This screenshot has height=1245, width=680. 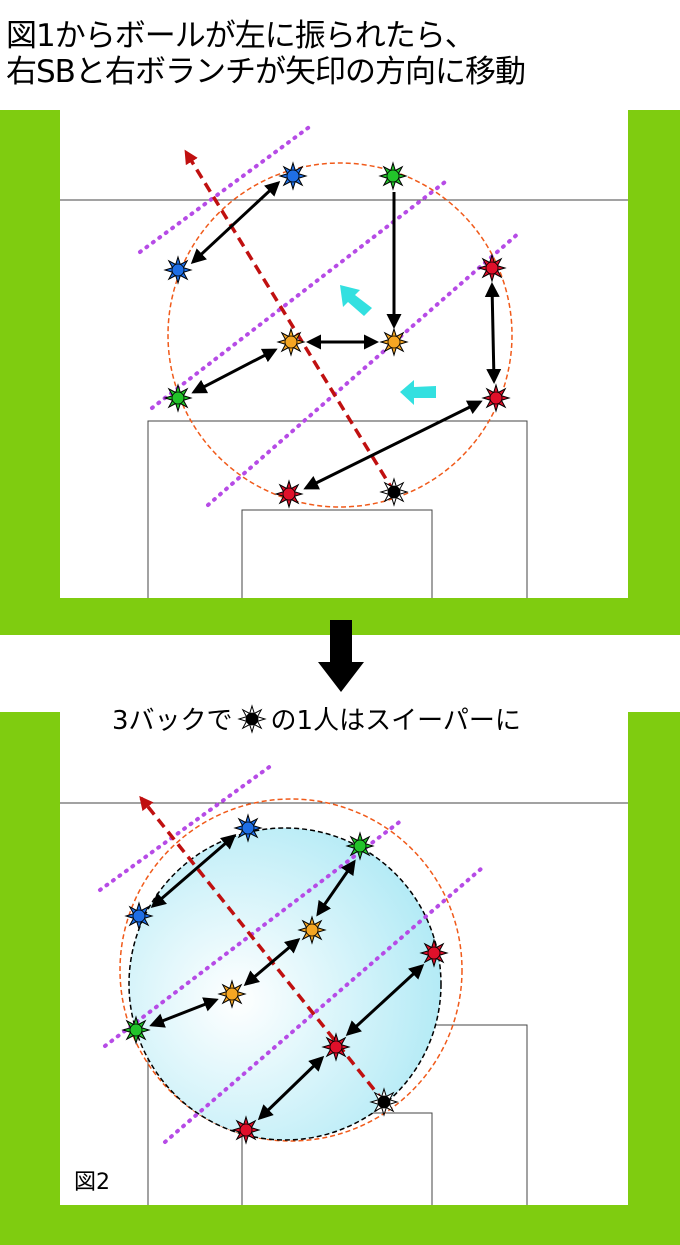 I want to click on down-arrow-icon, so click(x=341, y=656).